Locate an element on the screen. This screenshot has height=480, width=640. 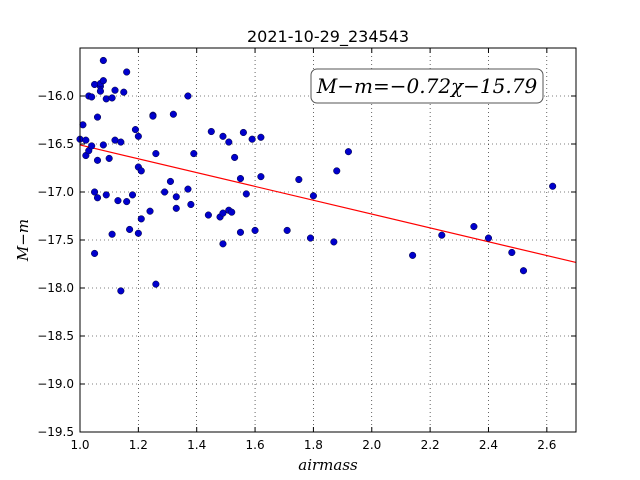
y-tick-label: −16.5 is located at coordinates (55, 144).